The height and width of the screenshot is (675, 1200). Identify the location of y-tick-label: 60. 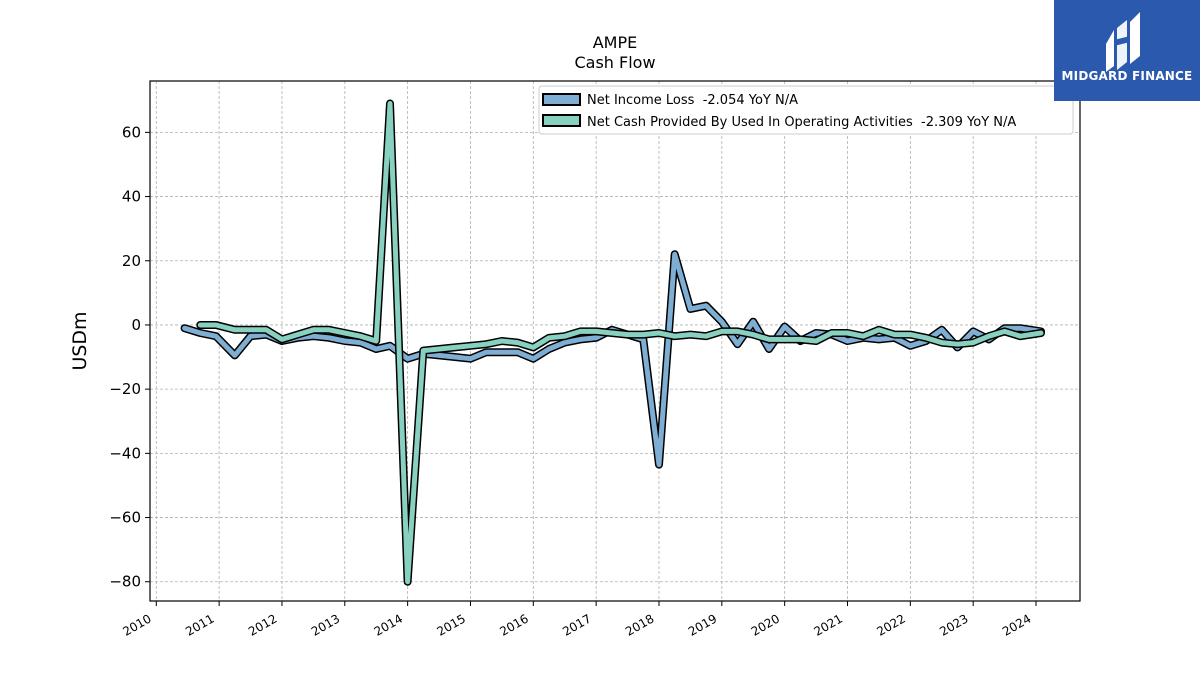
(131, 132).